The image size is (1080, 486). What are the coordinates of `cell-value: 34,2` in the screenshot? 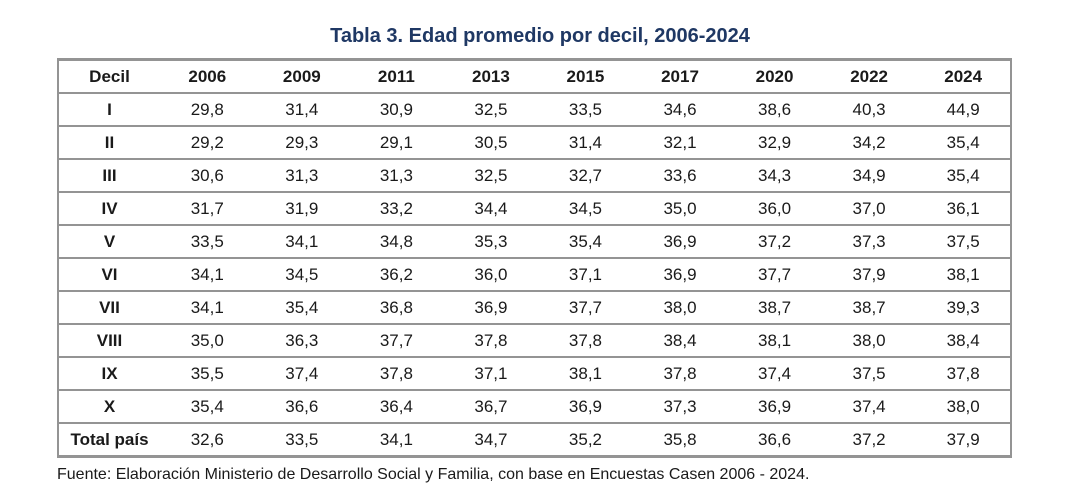 It's located at (869, 142).